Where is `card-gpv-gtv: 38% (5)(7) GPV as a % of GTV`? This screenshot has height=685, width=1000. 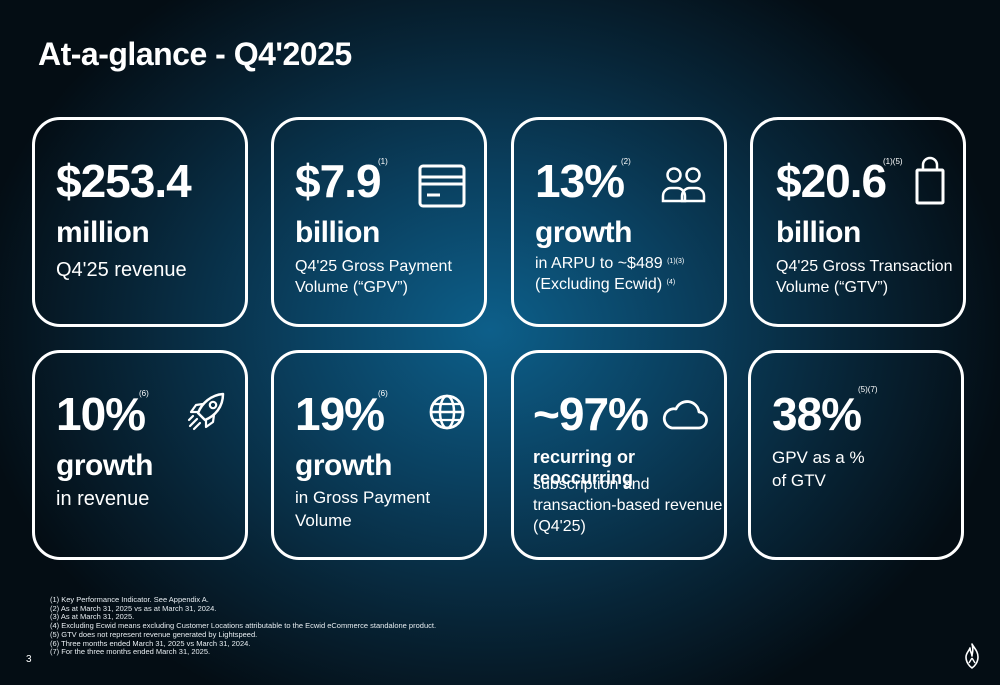 card-gpv-gtv: 38% (5)(7) GPV as a % of GTV is located at coordinates (856, 455).